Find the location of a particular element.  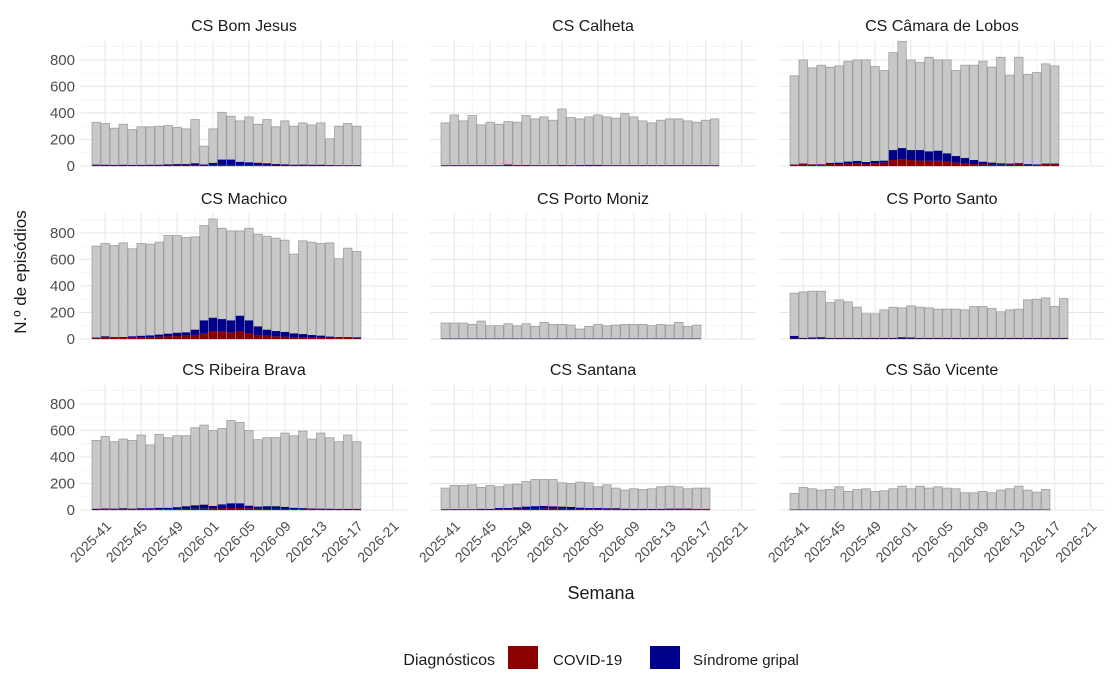

facet-title: CS Câmara de Lobos is located at coordinates (942, 26).